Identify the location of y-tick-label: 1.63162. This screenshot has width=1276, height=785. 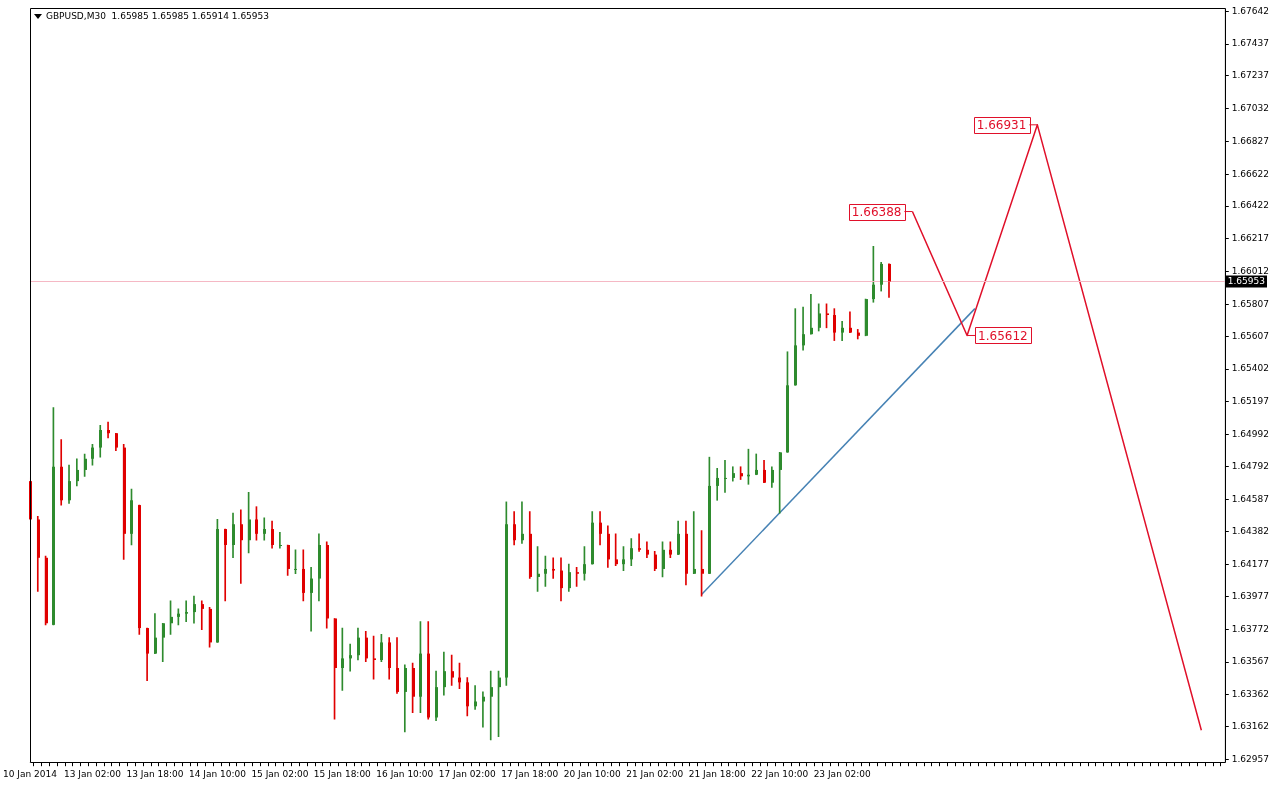
(1250, 726).